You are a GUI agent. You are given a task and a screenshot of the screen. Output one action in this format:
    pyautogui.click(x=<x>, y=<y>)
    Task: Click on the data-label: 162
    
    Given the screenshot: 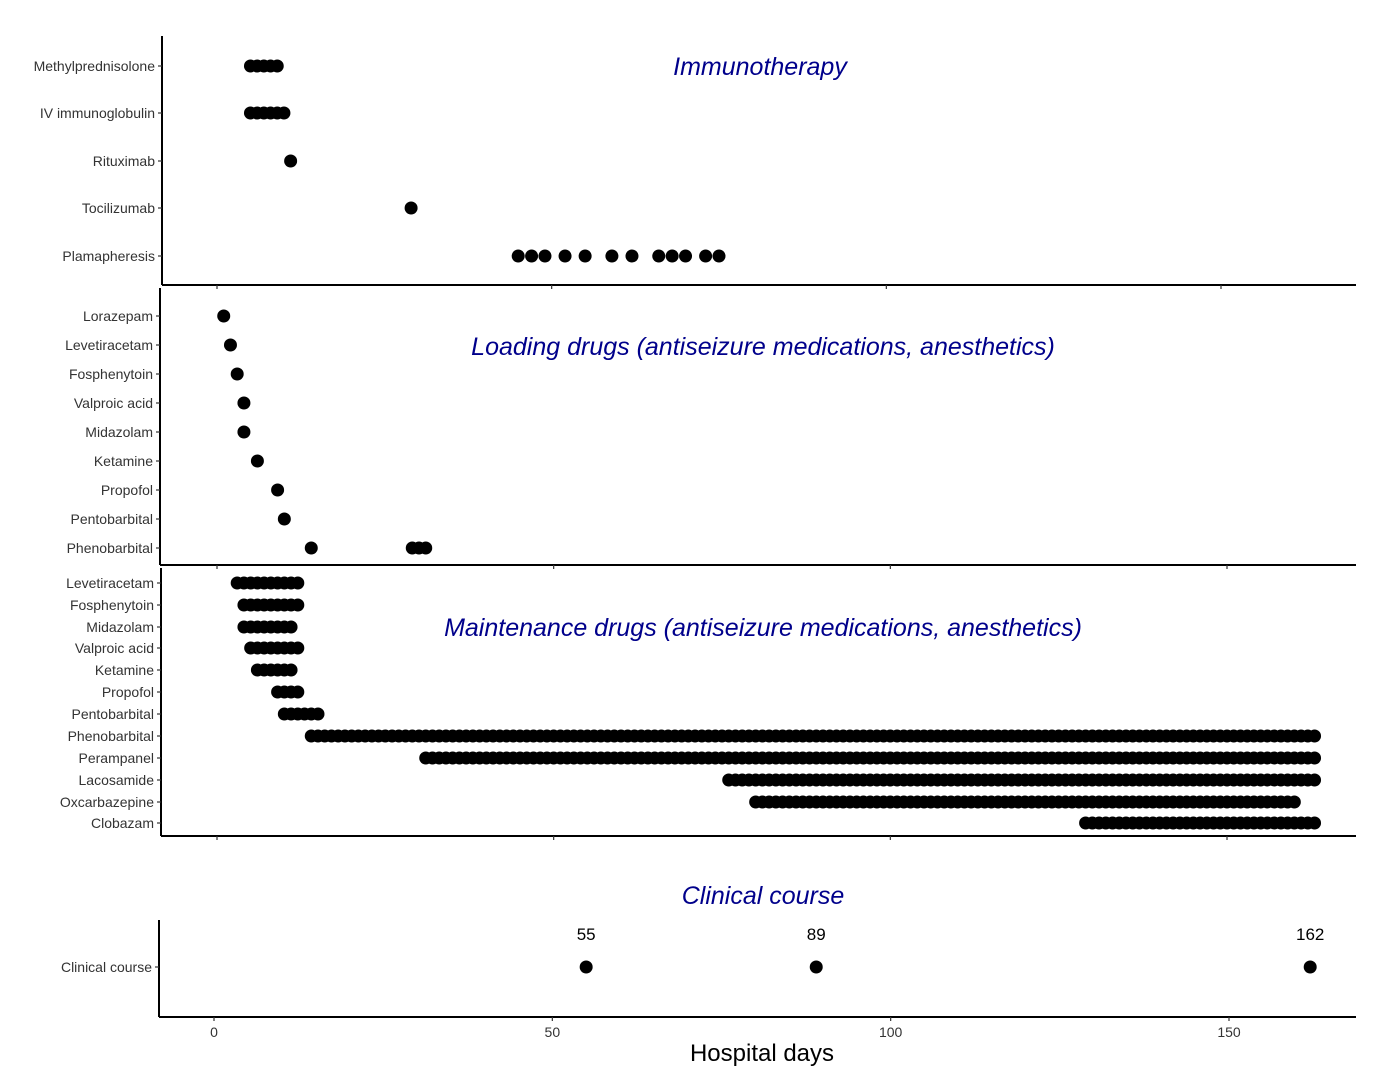 What is the action you would take?
    pyautogui.click(x=1310, y=934)
    